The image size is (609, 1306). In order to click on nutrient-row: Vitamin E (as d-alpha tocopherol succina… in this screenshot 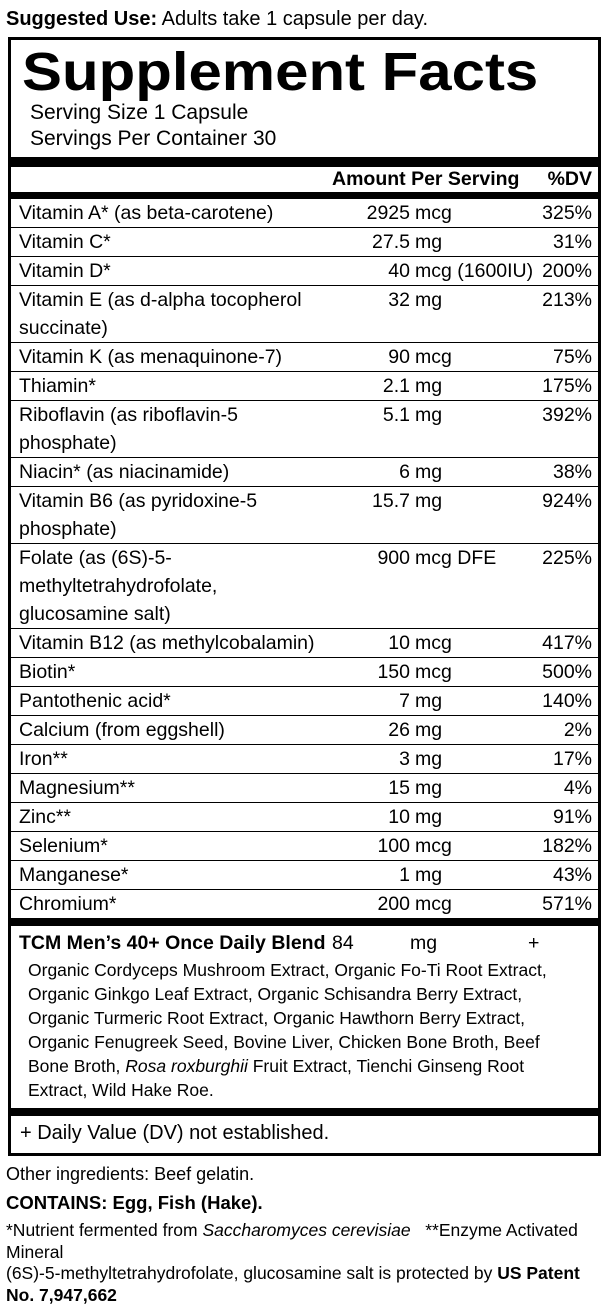, I will do `click(304, 313)`.